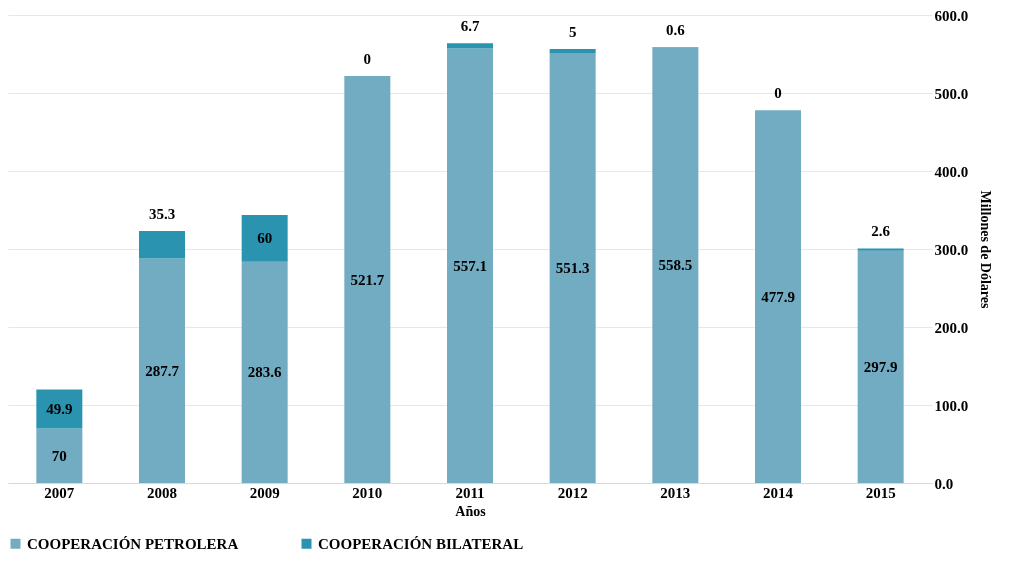 The image size is (1032, 581). Describe the element at coordinates (421, 543) in the screenshot. I see `legend-label: COOPERACIÓN BILATERAL` at that location.